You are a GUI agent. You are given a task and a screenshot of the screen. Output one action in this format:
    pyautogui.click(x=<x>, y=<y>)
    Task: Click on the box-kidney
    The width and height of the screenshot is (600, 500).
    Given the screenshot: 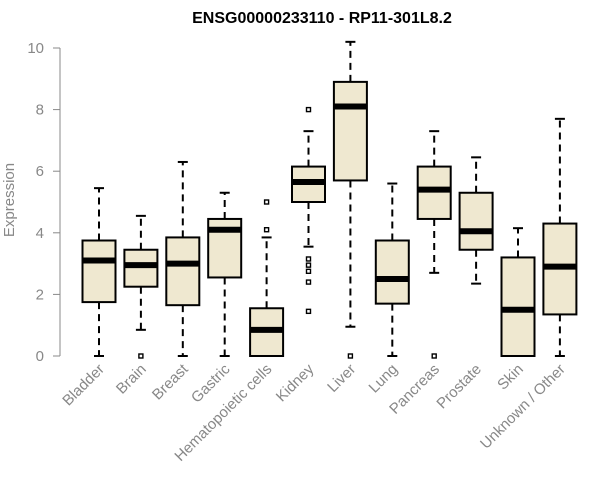 What is the action you would take?
    pyautogui.click(x=308, y=210)
    